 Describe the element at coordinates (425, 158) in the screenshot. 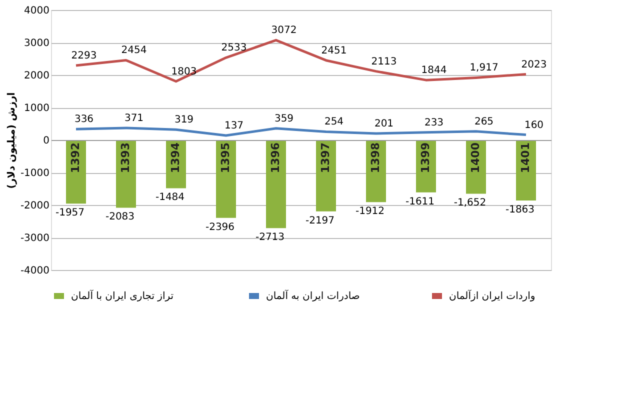

I see `x-tick-label: 1399` at that location.